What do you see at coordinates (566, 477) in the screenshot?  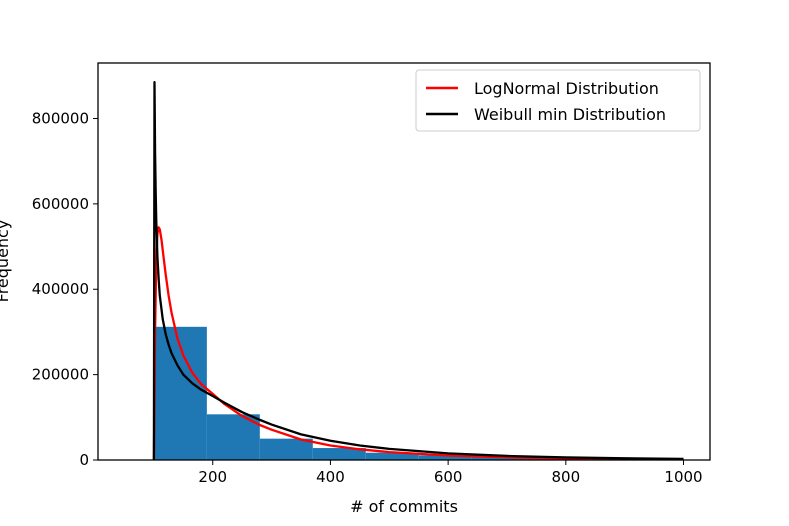 I see `x-tick-label: 800` at bounding box center [566, 477].